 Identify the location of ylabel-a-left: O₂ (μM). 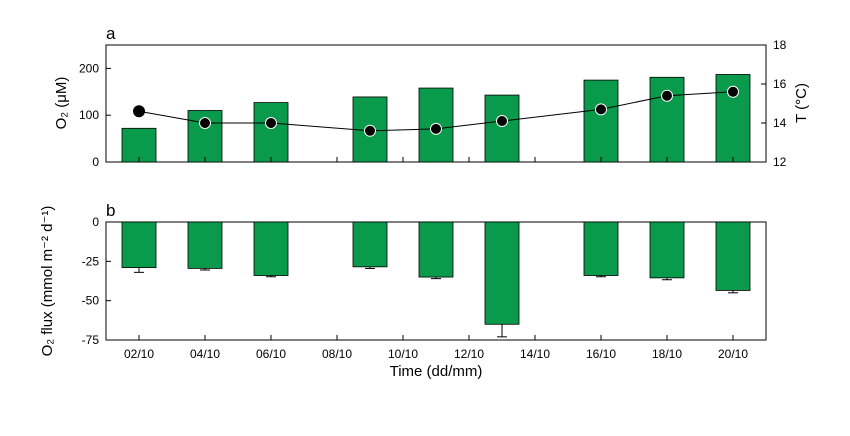
(61, 103).